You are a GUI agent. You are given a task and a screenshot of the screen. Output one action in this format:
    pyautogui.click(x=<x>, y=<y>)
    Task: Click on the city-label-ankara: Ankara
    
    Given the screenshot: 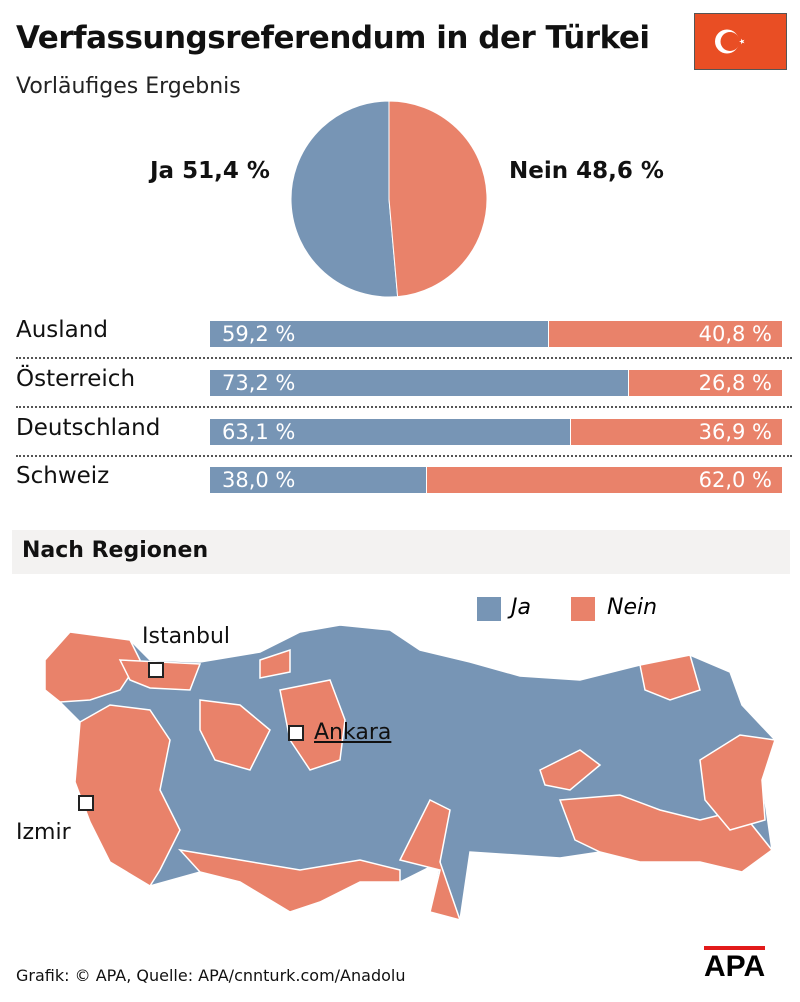 What is the action you would take?
    pyautogui.click(x=353, y=732)
    